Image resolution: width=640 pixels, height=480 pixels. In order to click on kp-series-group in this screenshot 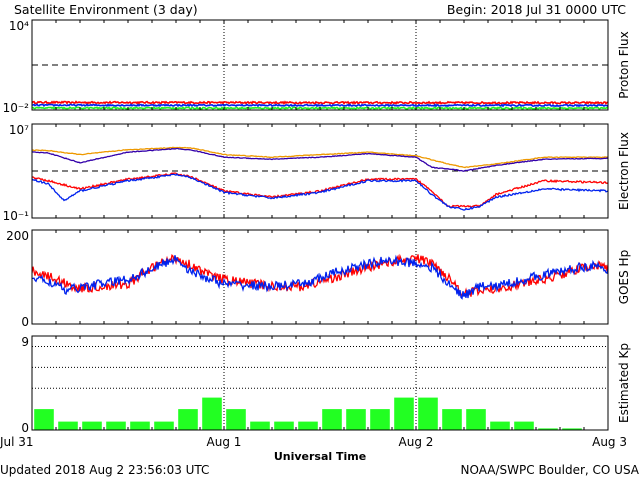, I will do `click(308, 413)`.